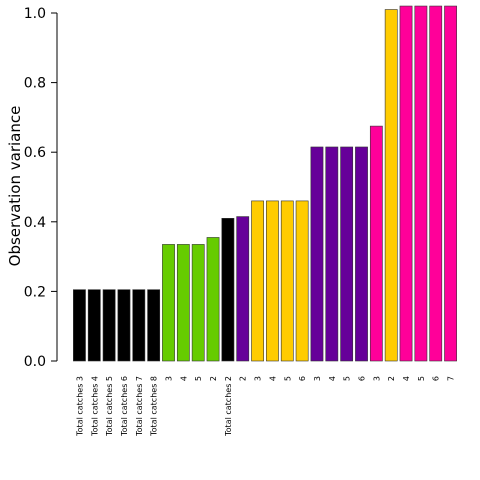  I want to click on x-category-label: 7, so click(451, 378).